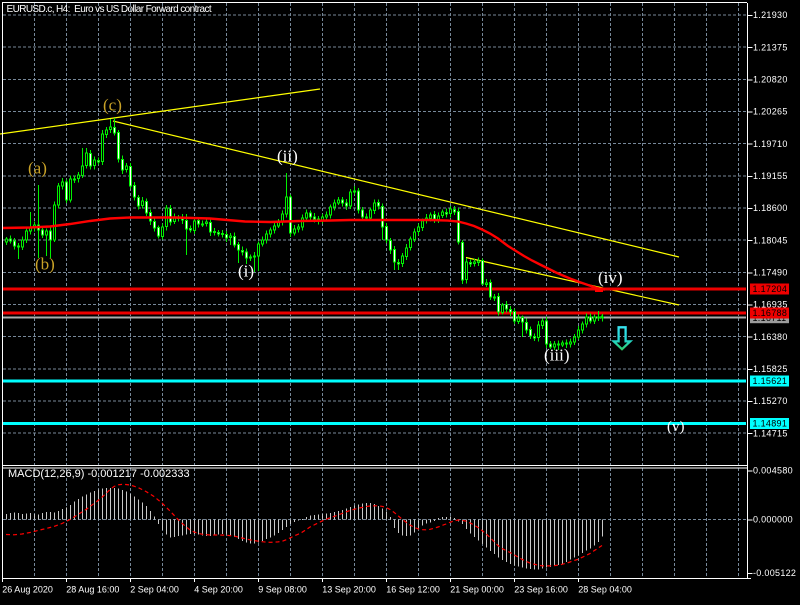 This screenshot has height=605, width=800. I want to click on svg-text: 1.16788, so click(770, 313).